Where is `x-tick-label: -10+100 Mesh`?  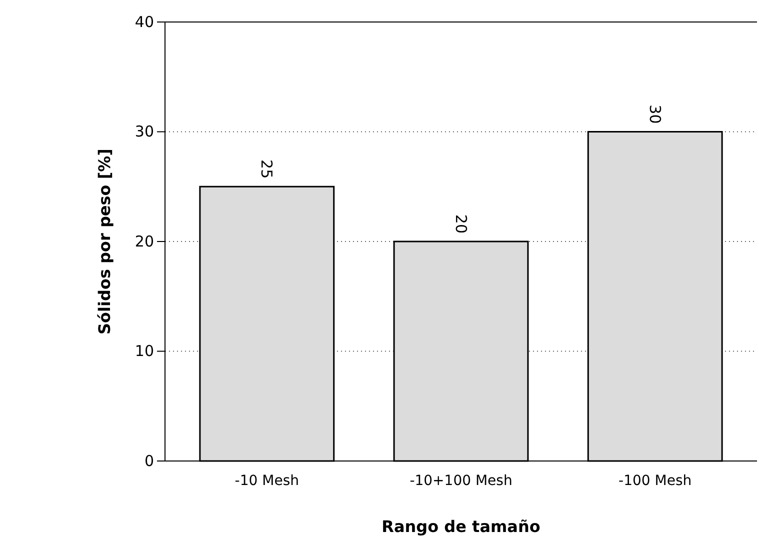 x-tick-label: -10+100 Mesh is located at coordinates (461, 480).